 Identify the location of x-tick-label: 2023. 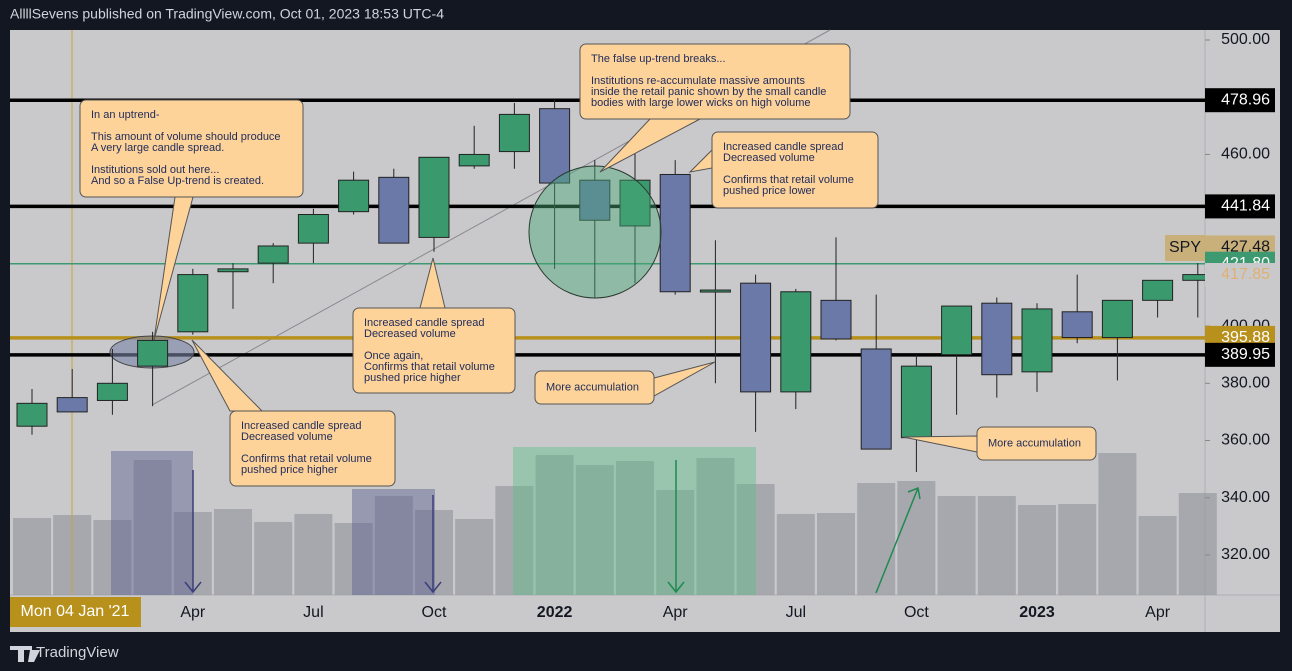
(1037, 612).